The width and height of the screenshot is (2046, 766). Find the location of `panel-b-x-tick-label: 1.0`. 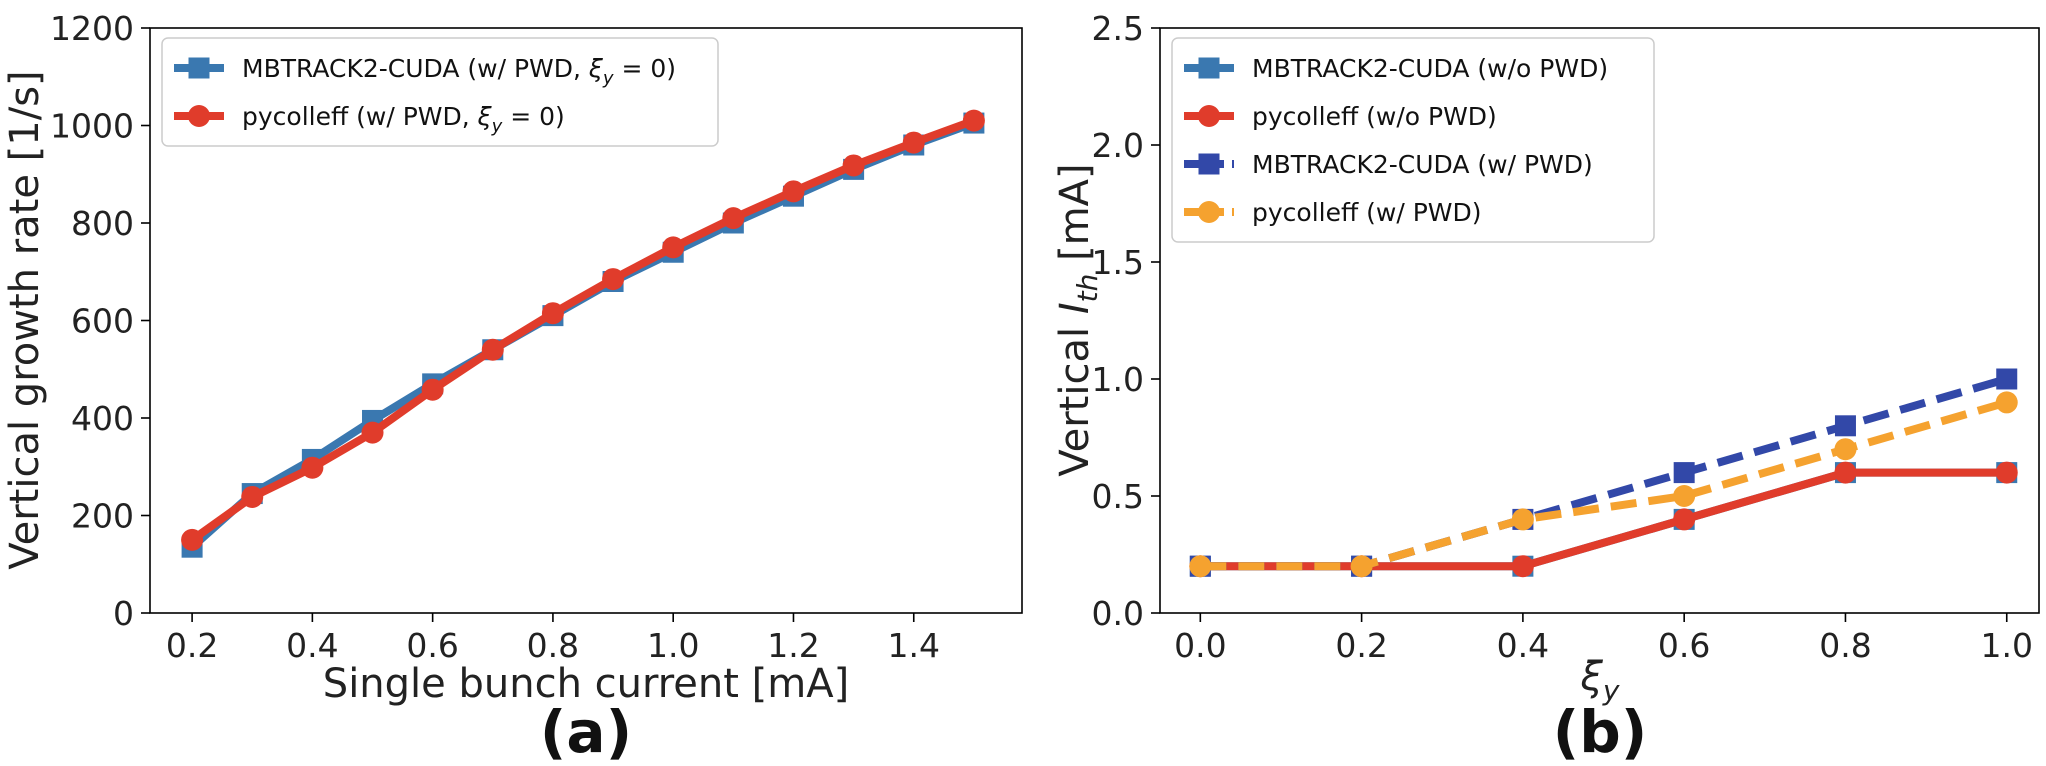

panel-b-x-tick-label: 1.0 is located at coordinates (2007, 645).